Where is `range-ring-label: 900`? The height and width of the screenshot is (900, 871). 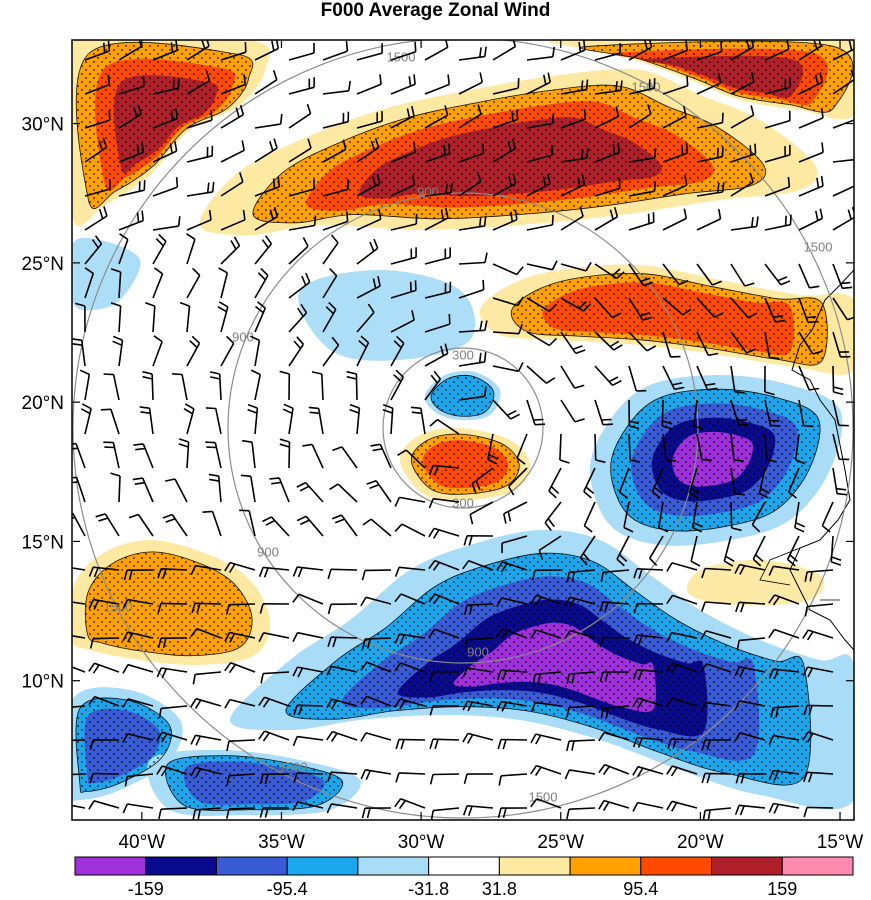 range-ring-label: 900 is located at coordinates (268, 551).